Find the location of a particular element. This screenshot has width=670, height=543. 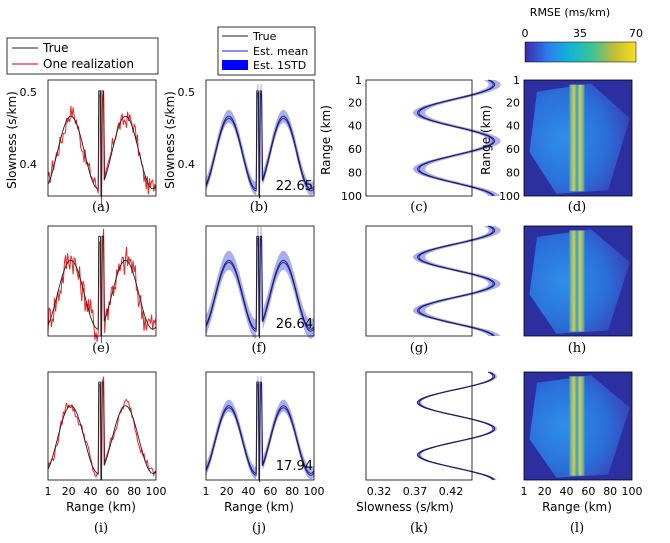

legend-true-label: True is located at coordinates (55, 48).